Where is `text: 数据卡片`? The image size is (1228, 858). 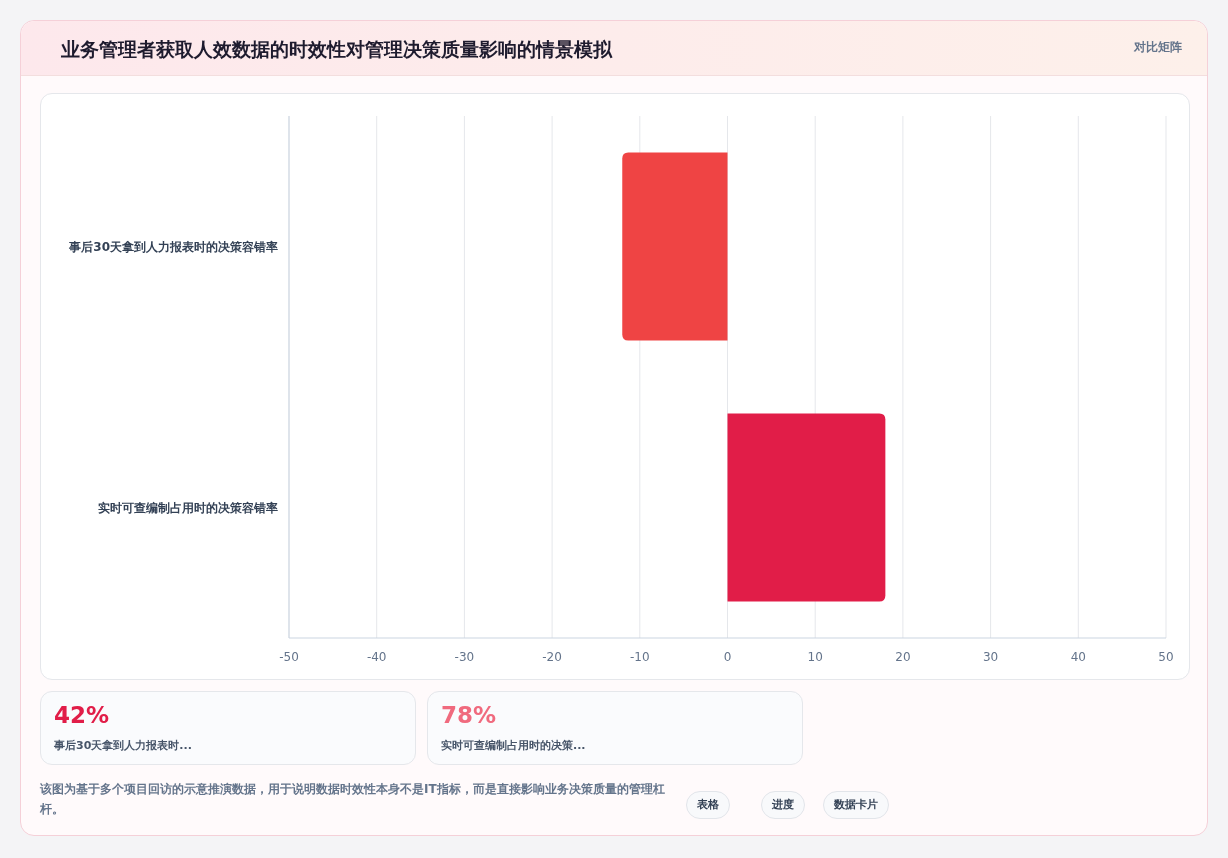
text: 数据卡片 is located at coordinates (856, 805).